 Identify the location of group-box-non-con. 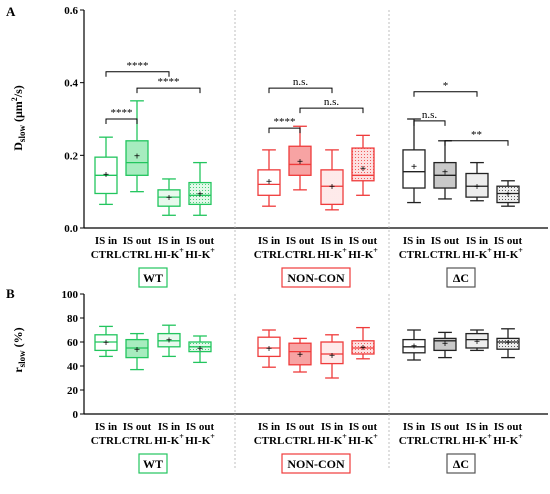
(316, 277).